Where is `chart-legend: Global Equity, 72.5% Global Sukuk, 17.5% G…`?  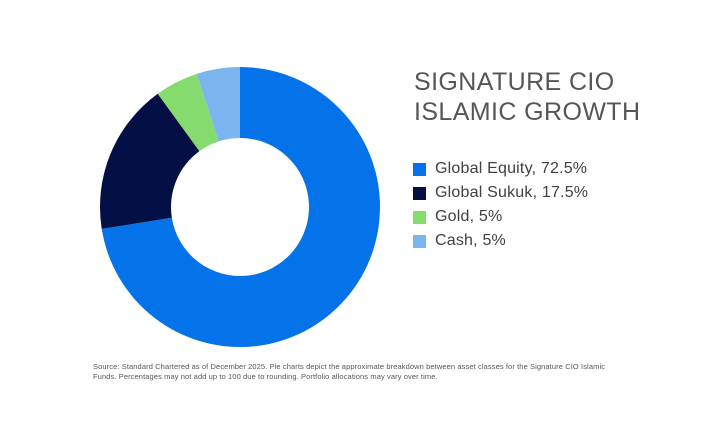
chart-legend: Global Equity, 72.5% Global Sukuk, 17.5% G… is located at coordinates (500, 205).